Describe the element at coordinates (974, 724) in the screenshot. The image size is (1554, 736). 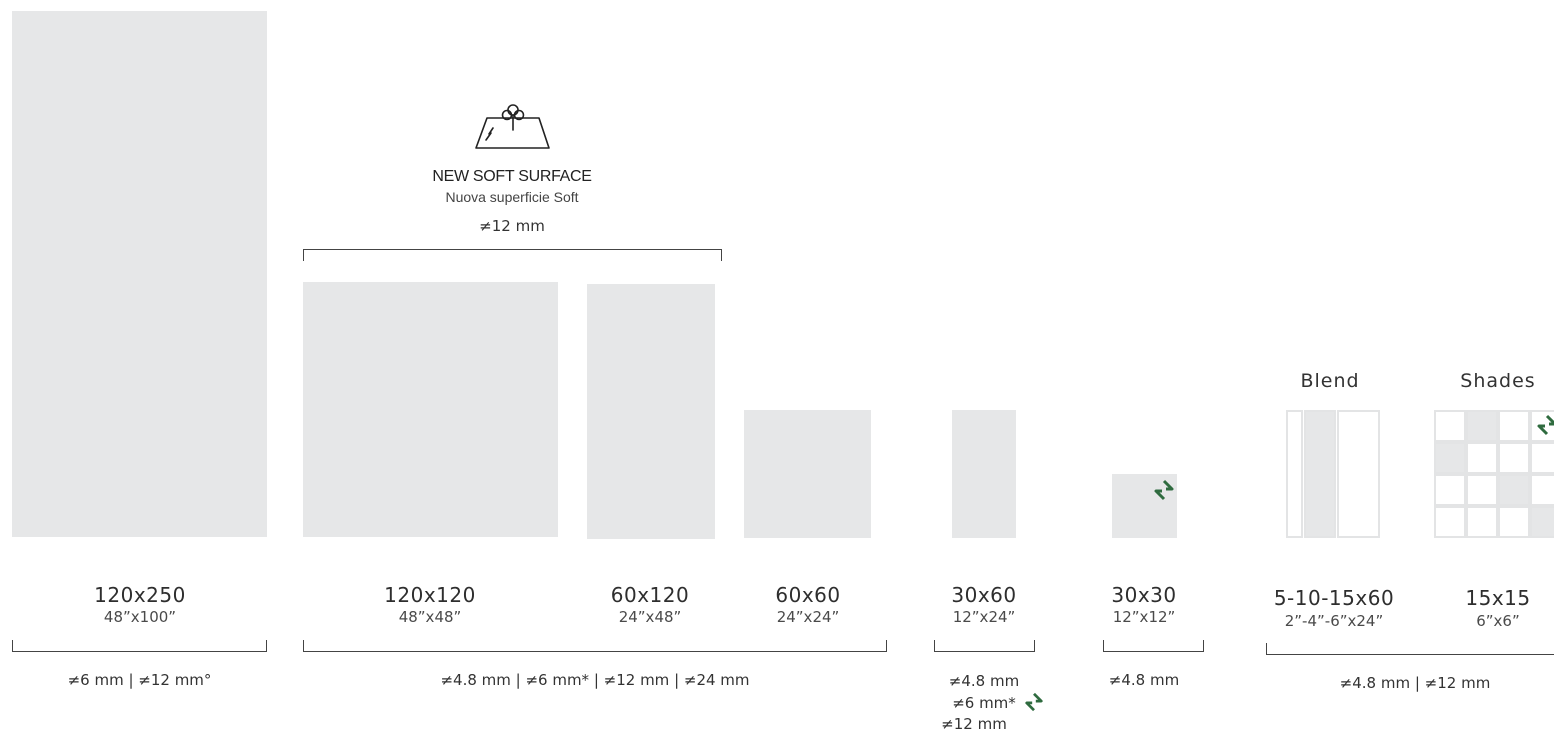
I see `thickness-group-3-line-3: ≠12 mm` at that location.